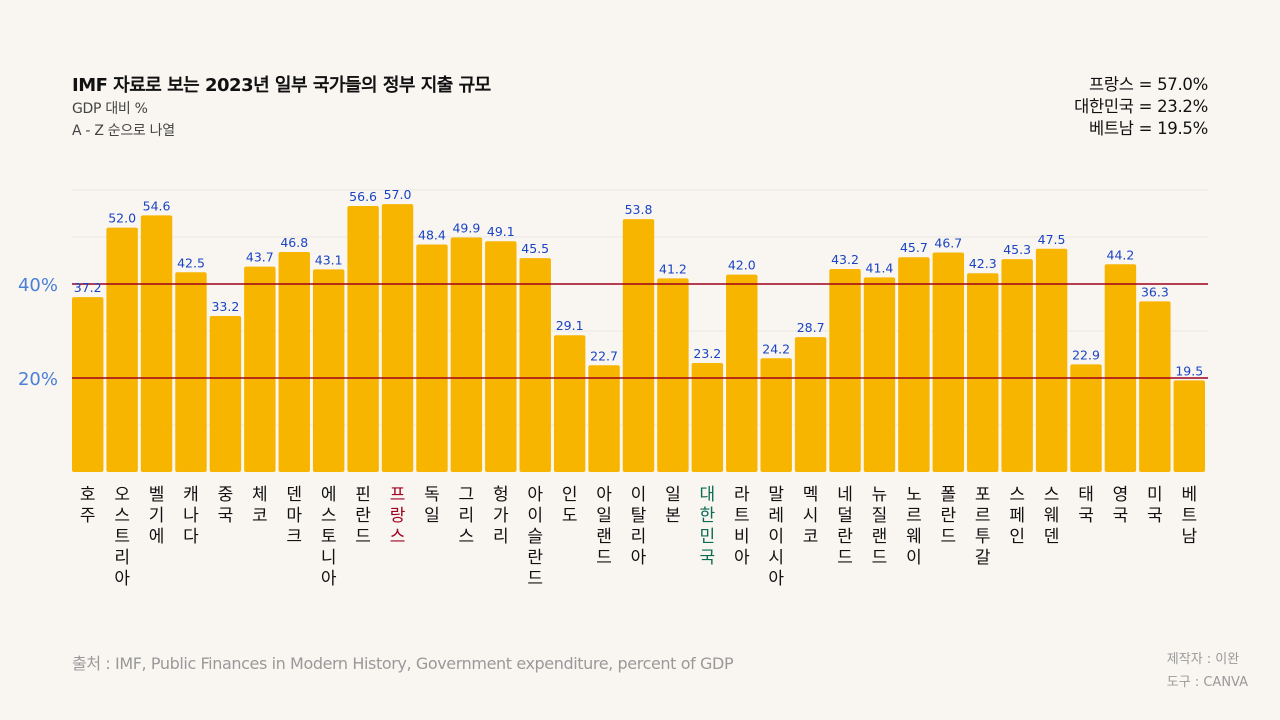 The height and width of the screenshot is (720, 1280). Describe the element at coordinates (398, 194) in the screenshot. I see `value-label: 57.0` at that location.